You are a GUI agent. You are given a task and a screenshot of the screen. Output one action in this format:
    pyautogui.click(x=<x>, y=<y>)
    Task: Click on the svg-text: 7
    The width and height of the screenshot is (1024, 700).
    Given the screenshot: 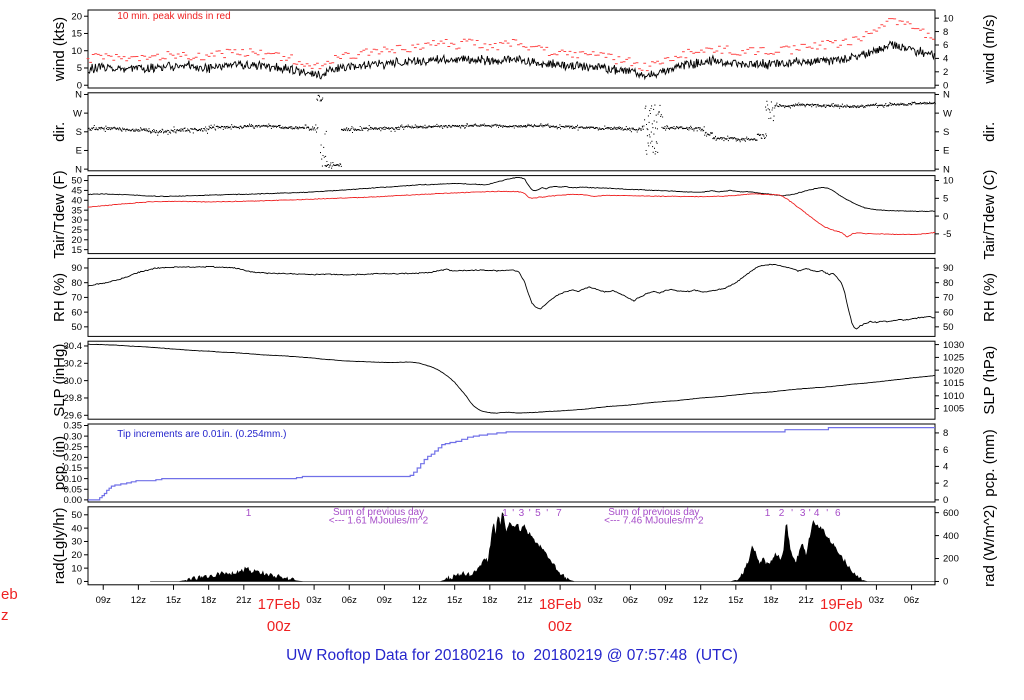 What is the action you would take?
    pyautogui.click(x=559, y=513)
    